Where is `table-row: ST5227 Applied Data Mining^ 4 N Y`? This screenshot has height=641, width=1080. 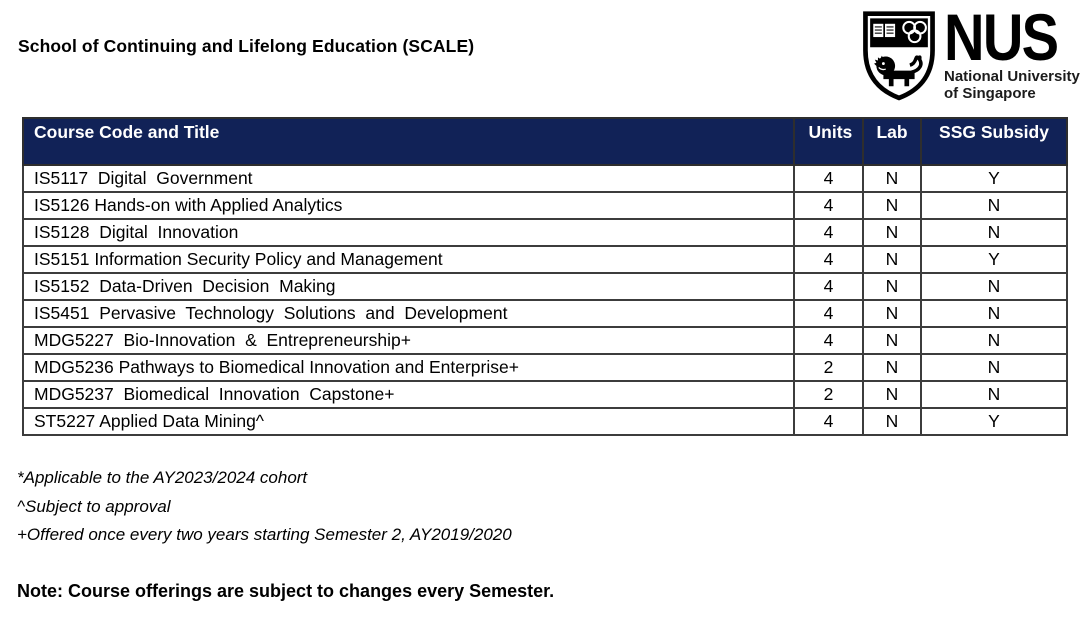 table-row: ST5227 Applied Data Mining^ 4 N Y is located at coordinates (545, 421).